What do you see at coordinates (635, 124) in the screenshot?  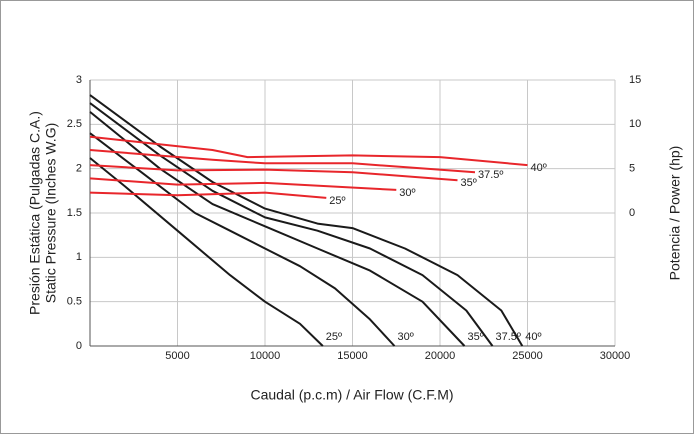 I see `y2-tick-label: 10` at bounding box center [635, 124].